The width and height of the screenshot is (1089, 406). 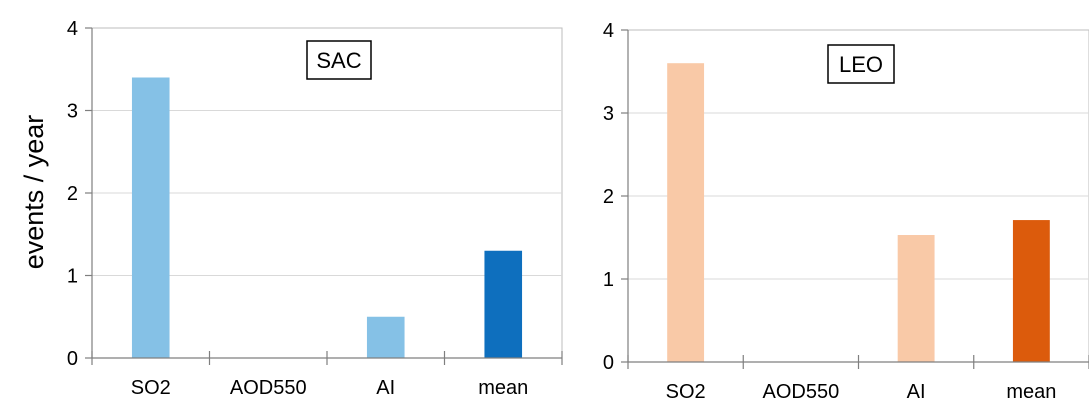 I want to click on y-axis-label: events / year, so click(x=34, y=192).